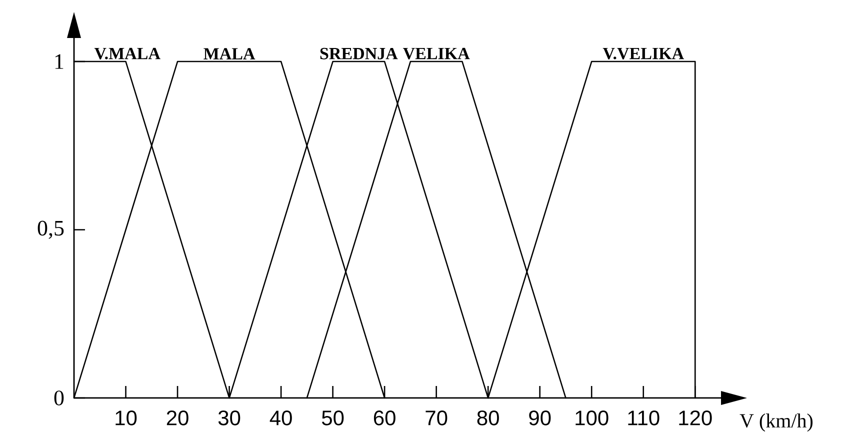 Image resolution: width=848 pixels, height=437 pixels. I want to click on x-tick-label: 50, so click(333, 418).